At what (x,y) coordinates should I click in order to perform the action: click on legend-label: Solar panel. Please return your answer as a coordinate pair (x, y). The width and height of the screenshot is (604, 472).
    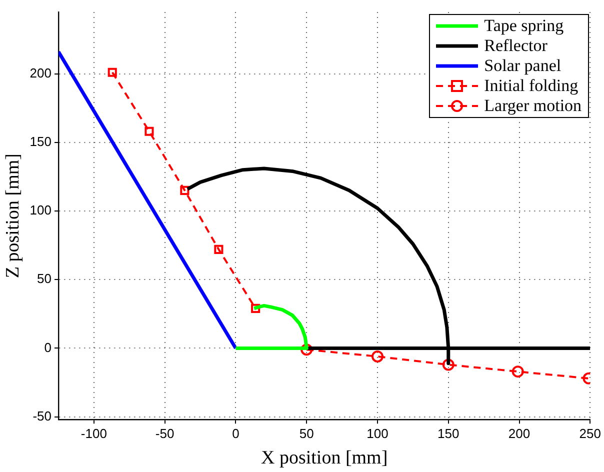
    Looking at the image, I should click on (523, 66).